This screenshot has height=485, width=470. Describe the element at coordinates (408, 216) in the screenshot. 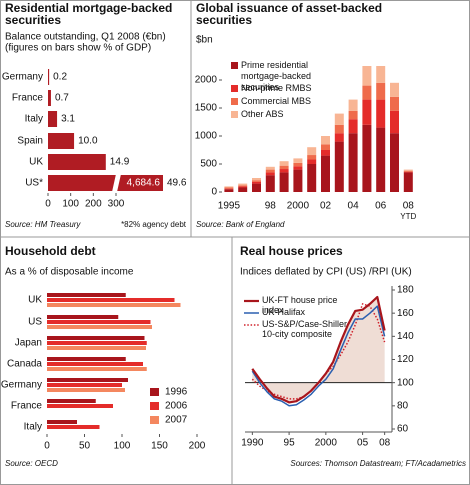

I see `x-note: YTD` at that location.